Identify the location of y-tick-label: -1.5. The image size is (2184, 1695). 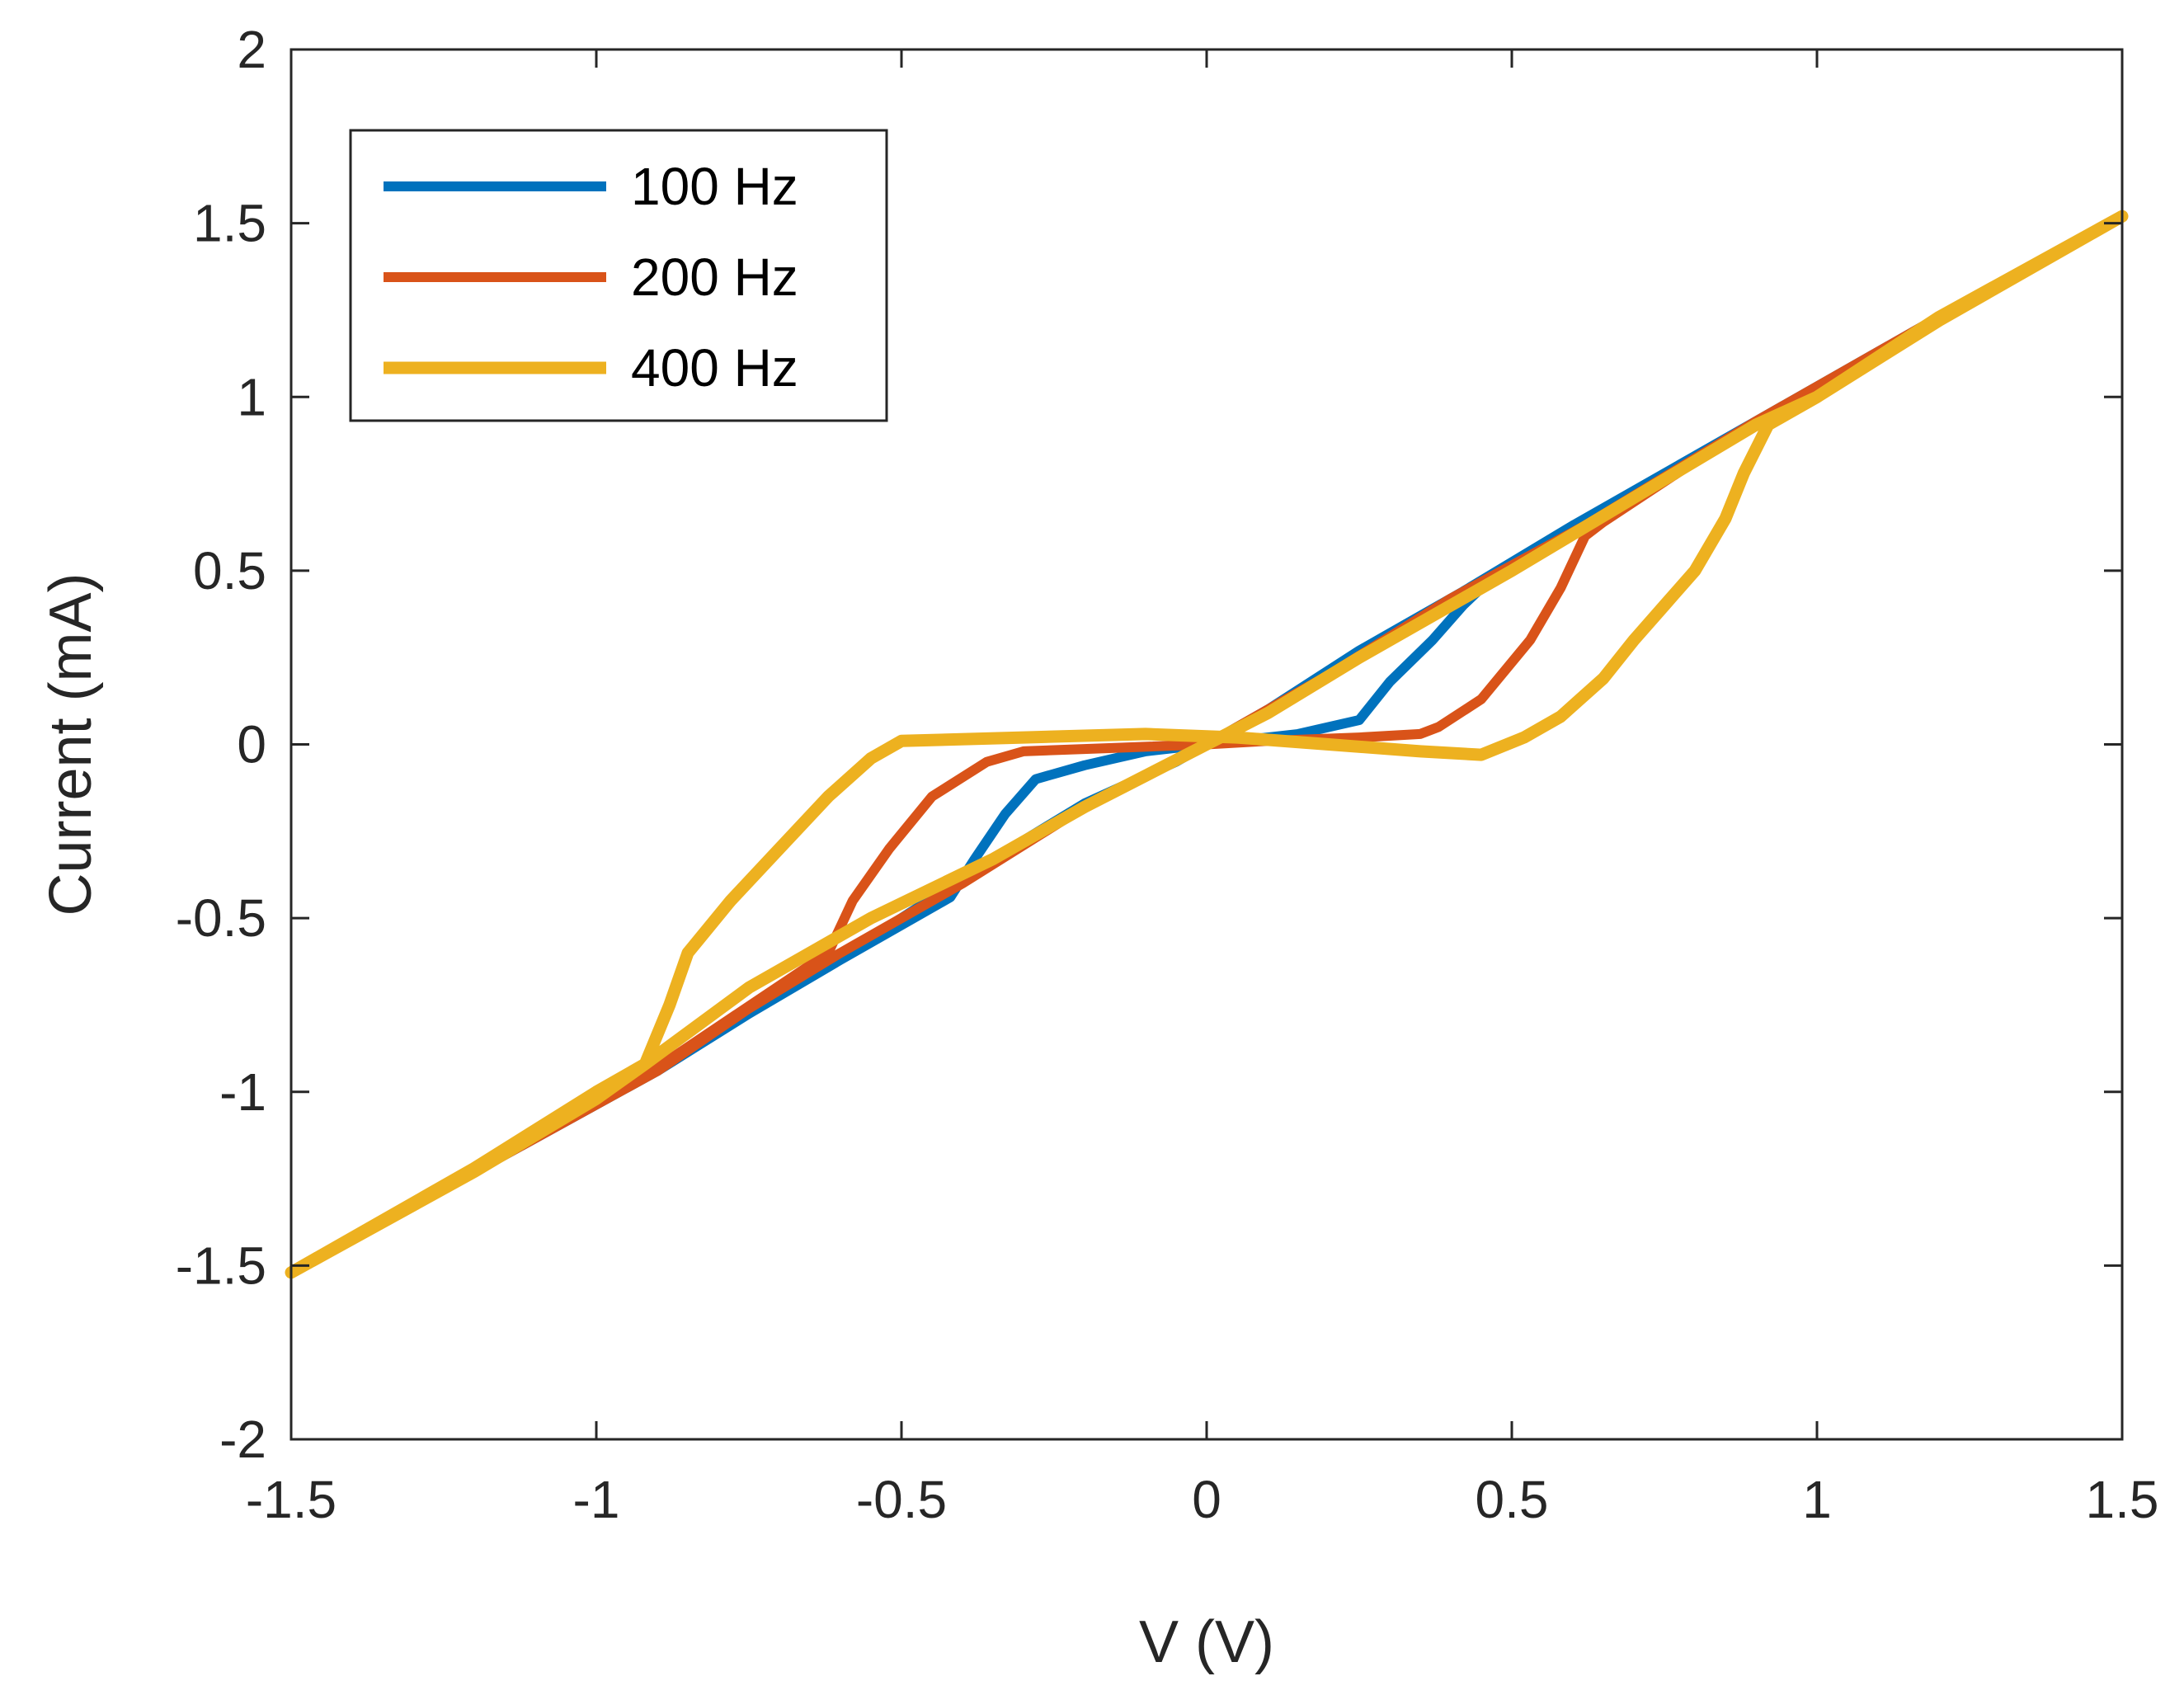
(221, 1266).